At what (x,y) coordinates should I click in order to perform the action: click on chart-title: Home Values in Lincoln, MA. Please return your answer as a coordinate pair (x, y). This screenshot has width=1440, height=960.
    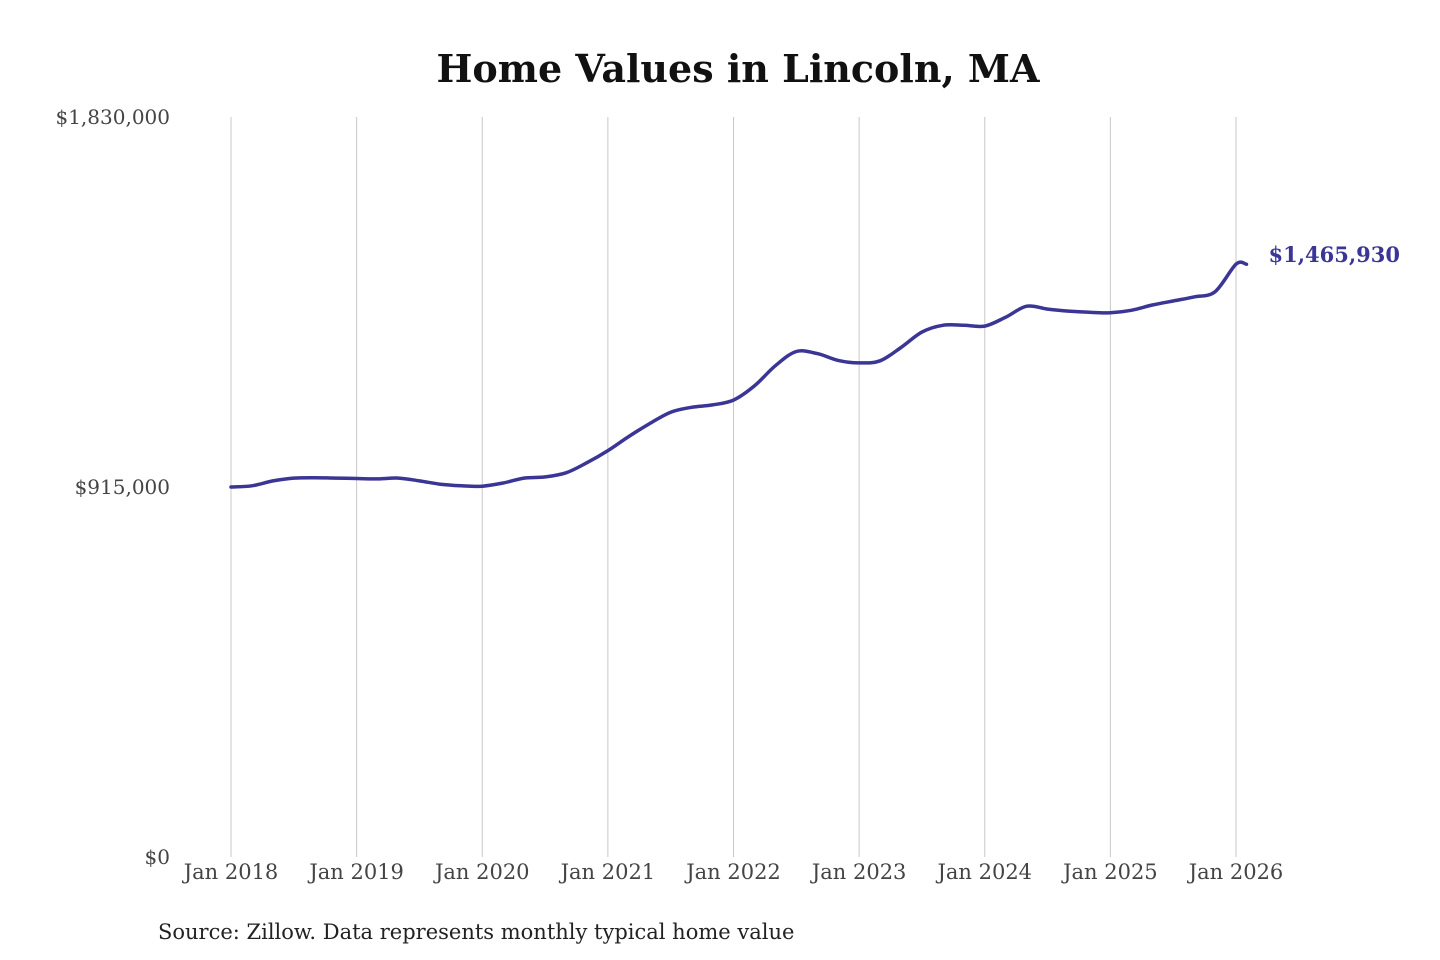
    Looking at the image, I should click on (738, 68).